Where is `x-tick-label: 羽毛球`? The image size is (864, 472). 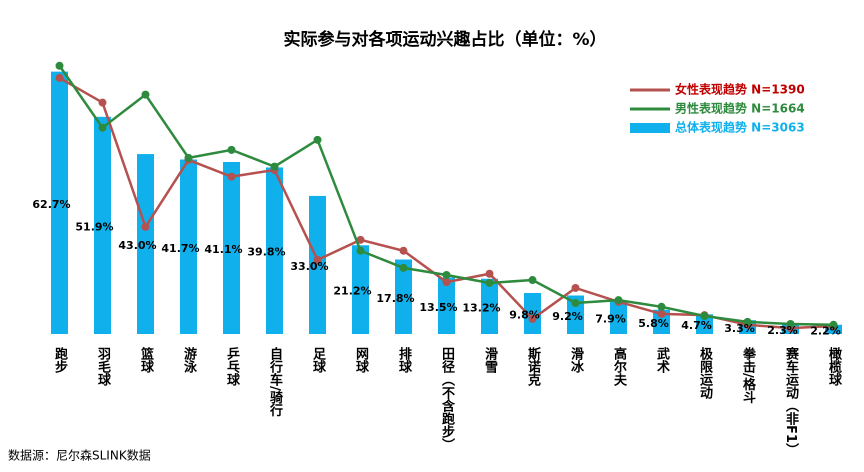
x-tick-label: 羽毛球 is located at coordinates (103, 367).